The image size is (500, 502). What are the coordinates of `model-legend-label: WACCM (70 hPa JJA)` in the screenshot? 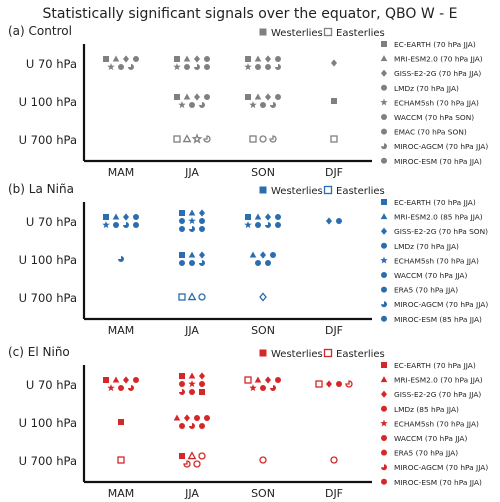 It's located at (430, 275).